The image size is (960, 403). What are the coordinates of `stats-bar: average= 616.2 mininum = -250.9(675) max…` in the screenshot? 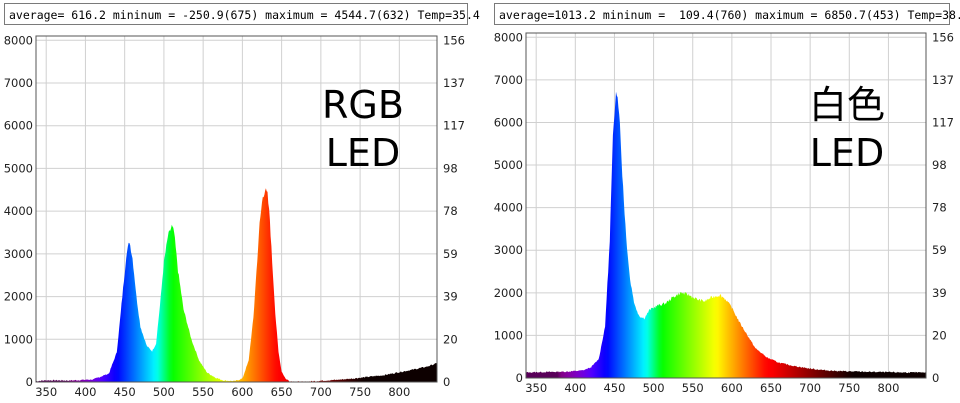 It's located at (242, 14).